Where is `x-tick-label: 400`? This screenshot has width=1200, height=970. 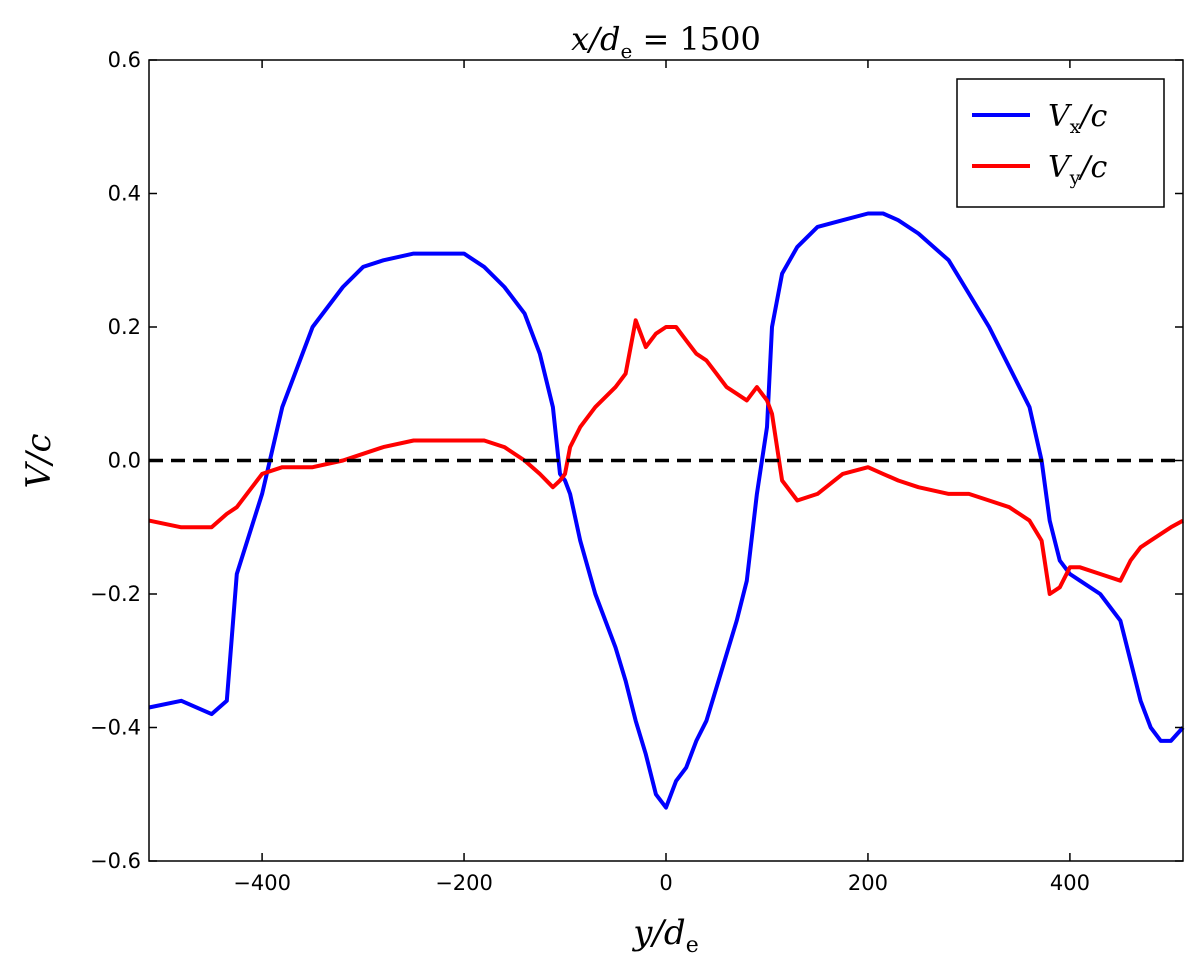 x-tick-label: 400 is located at coordinates (1070, 883).